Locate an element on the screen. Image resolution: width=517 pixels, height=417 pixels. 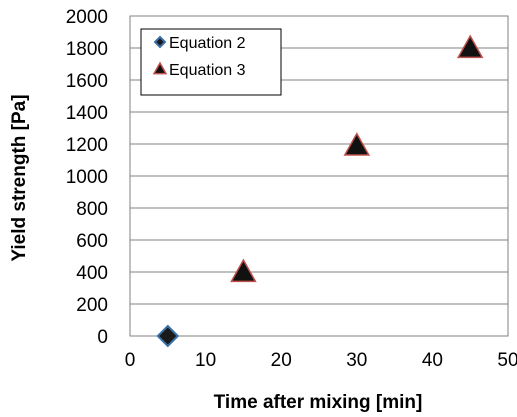
legend-label: Equation 3 is located at coordinates (207, 70).